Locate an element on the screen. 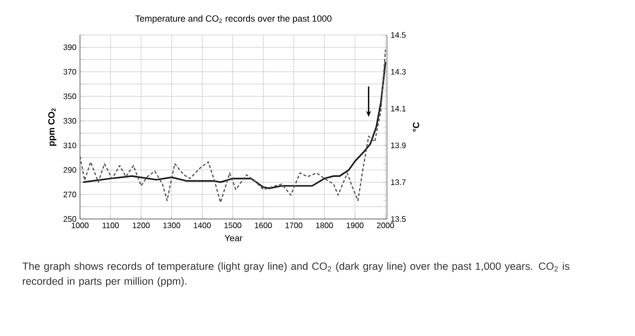 The height and width of the screenshot is (336, 635). x-axis-title: Year is located at coordinates (233, 238).